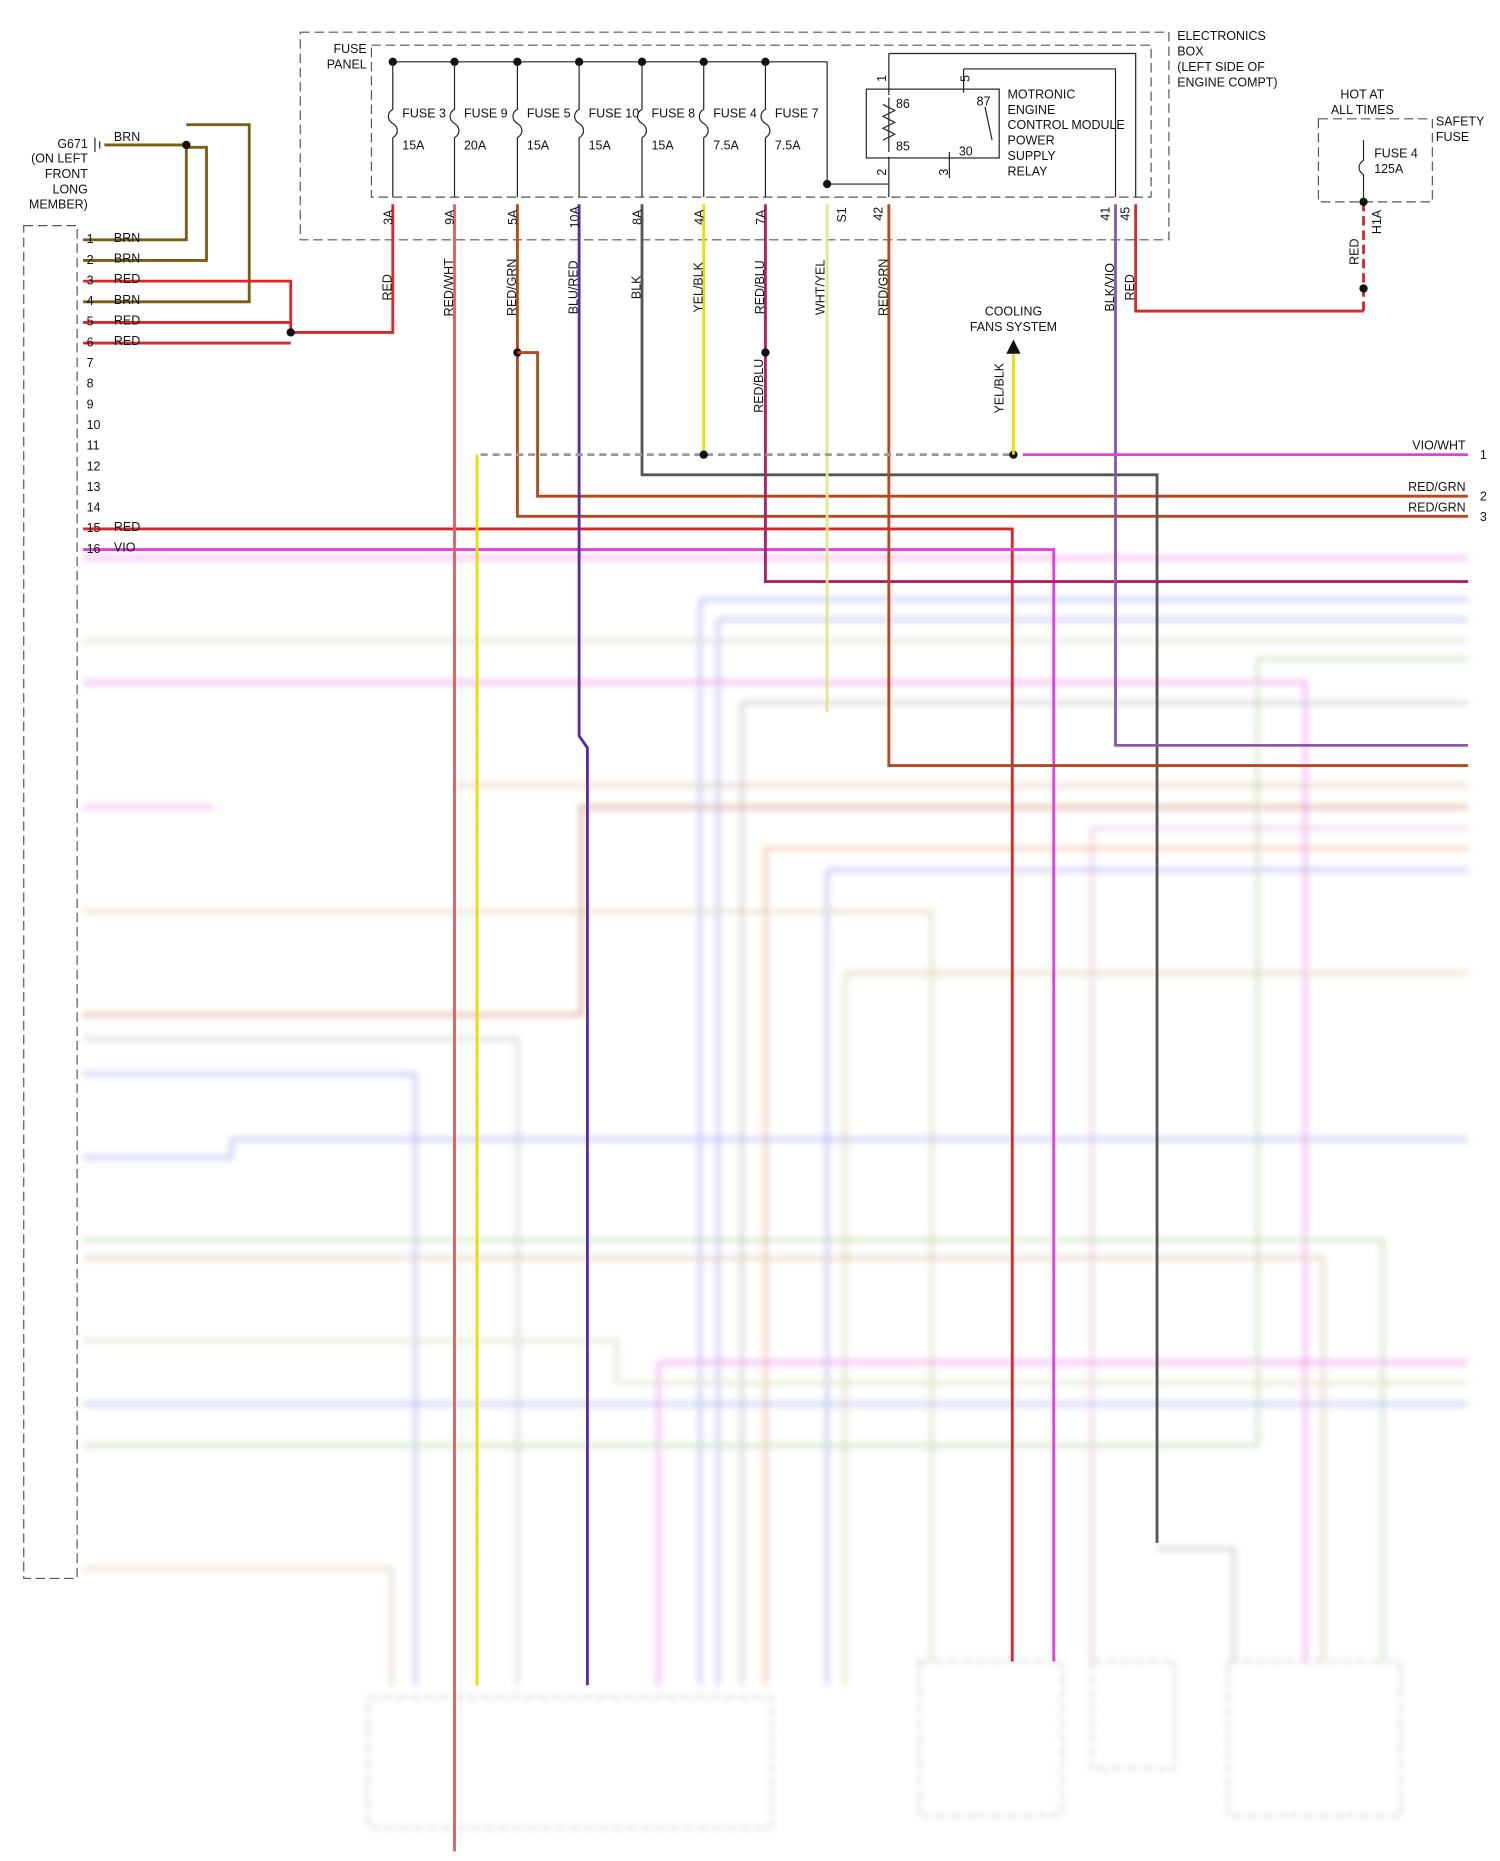 The image size is (1500, 1861). Describe the element at coordinates (574, 287) in the screenshot. I see `wire-color: BLU/RED` at that location.